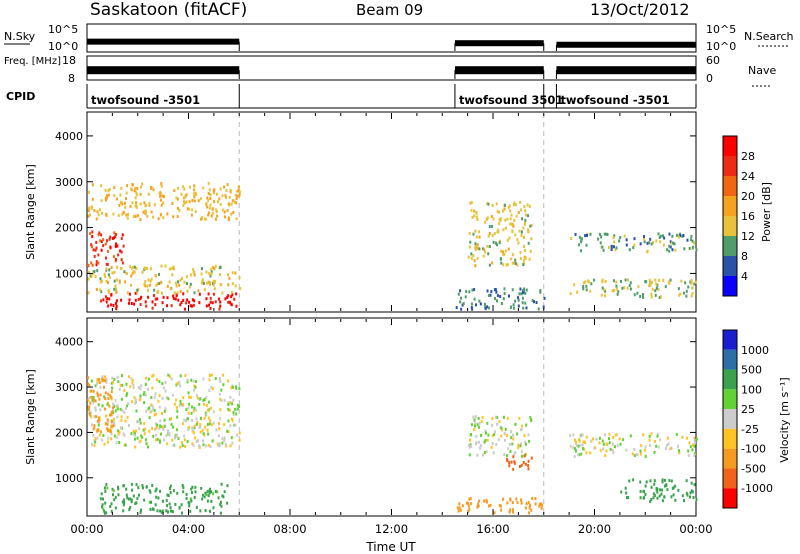 The width and height of the screenshot is (800, 554). I want to click on noise-tick-bottom-right: 10^0, so click(721, 46).